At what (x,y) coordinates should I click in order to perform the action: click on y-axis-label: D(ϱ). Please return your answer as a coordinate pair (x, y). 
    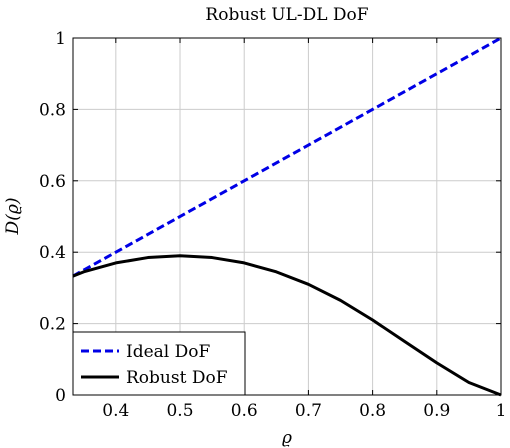
    Looking at the image, I should click on (13, 217).